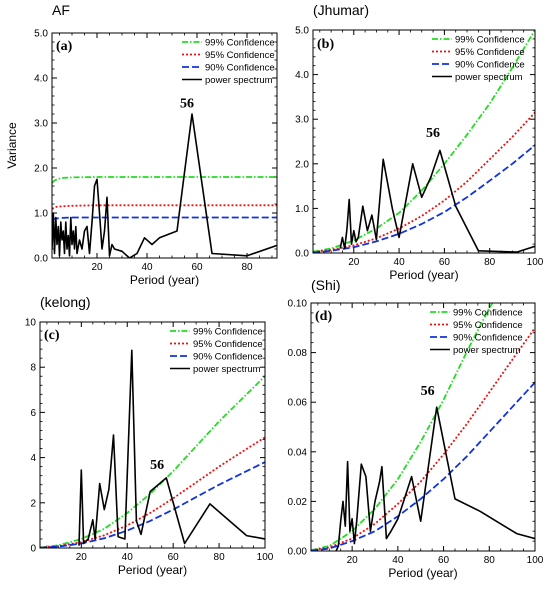  I want to click on y-axis-title: Variance, so click(12, 145).